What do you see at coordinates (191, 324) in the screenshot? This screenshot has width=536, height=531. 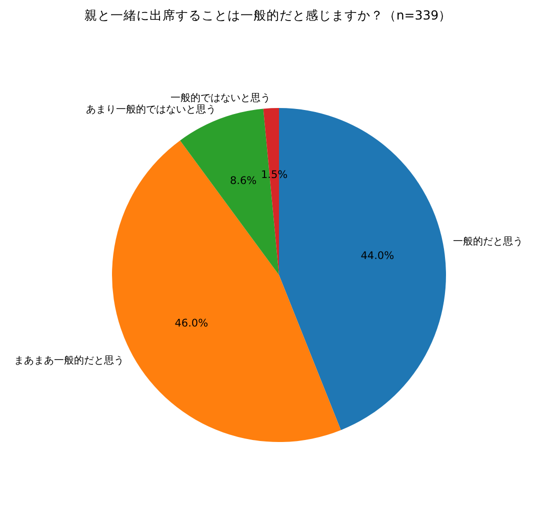 I see `data-label: 46.0%` at bounding box center [191, 324].